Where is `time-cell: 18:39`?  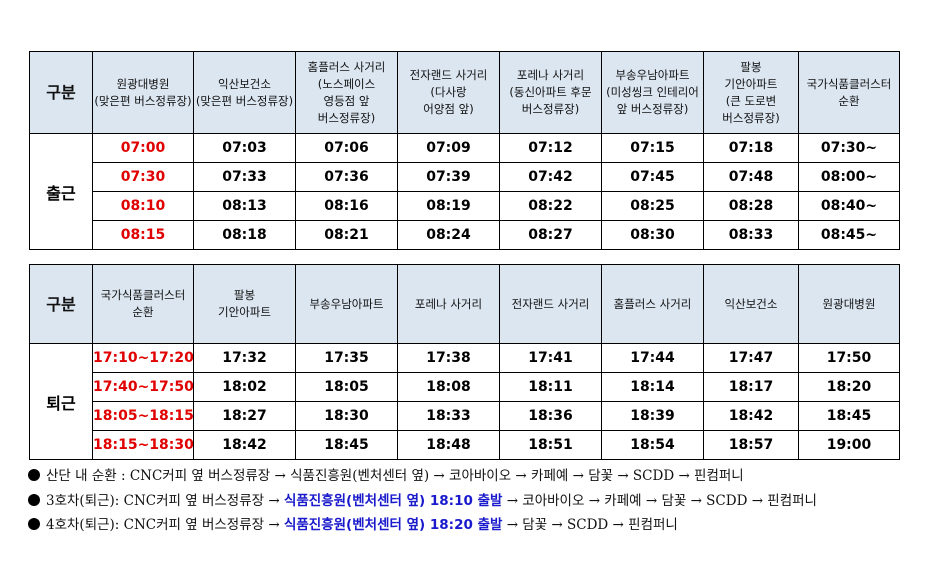 time-cell: 18:39 is located at coordinates (652, 416).